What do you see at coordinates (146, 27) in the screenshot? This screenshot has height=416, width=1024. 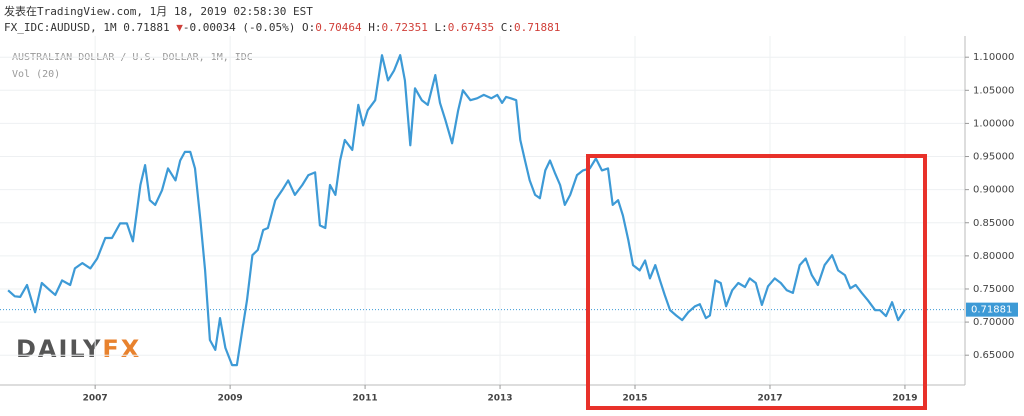 I see `last: 0.71881` at bounding box center [146, 27].